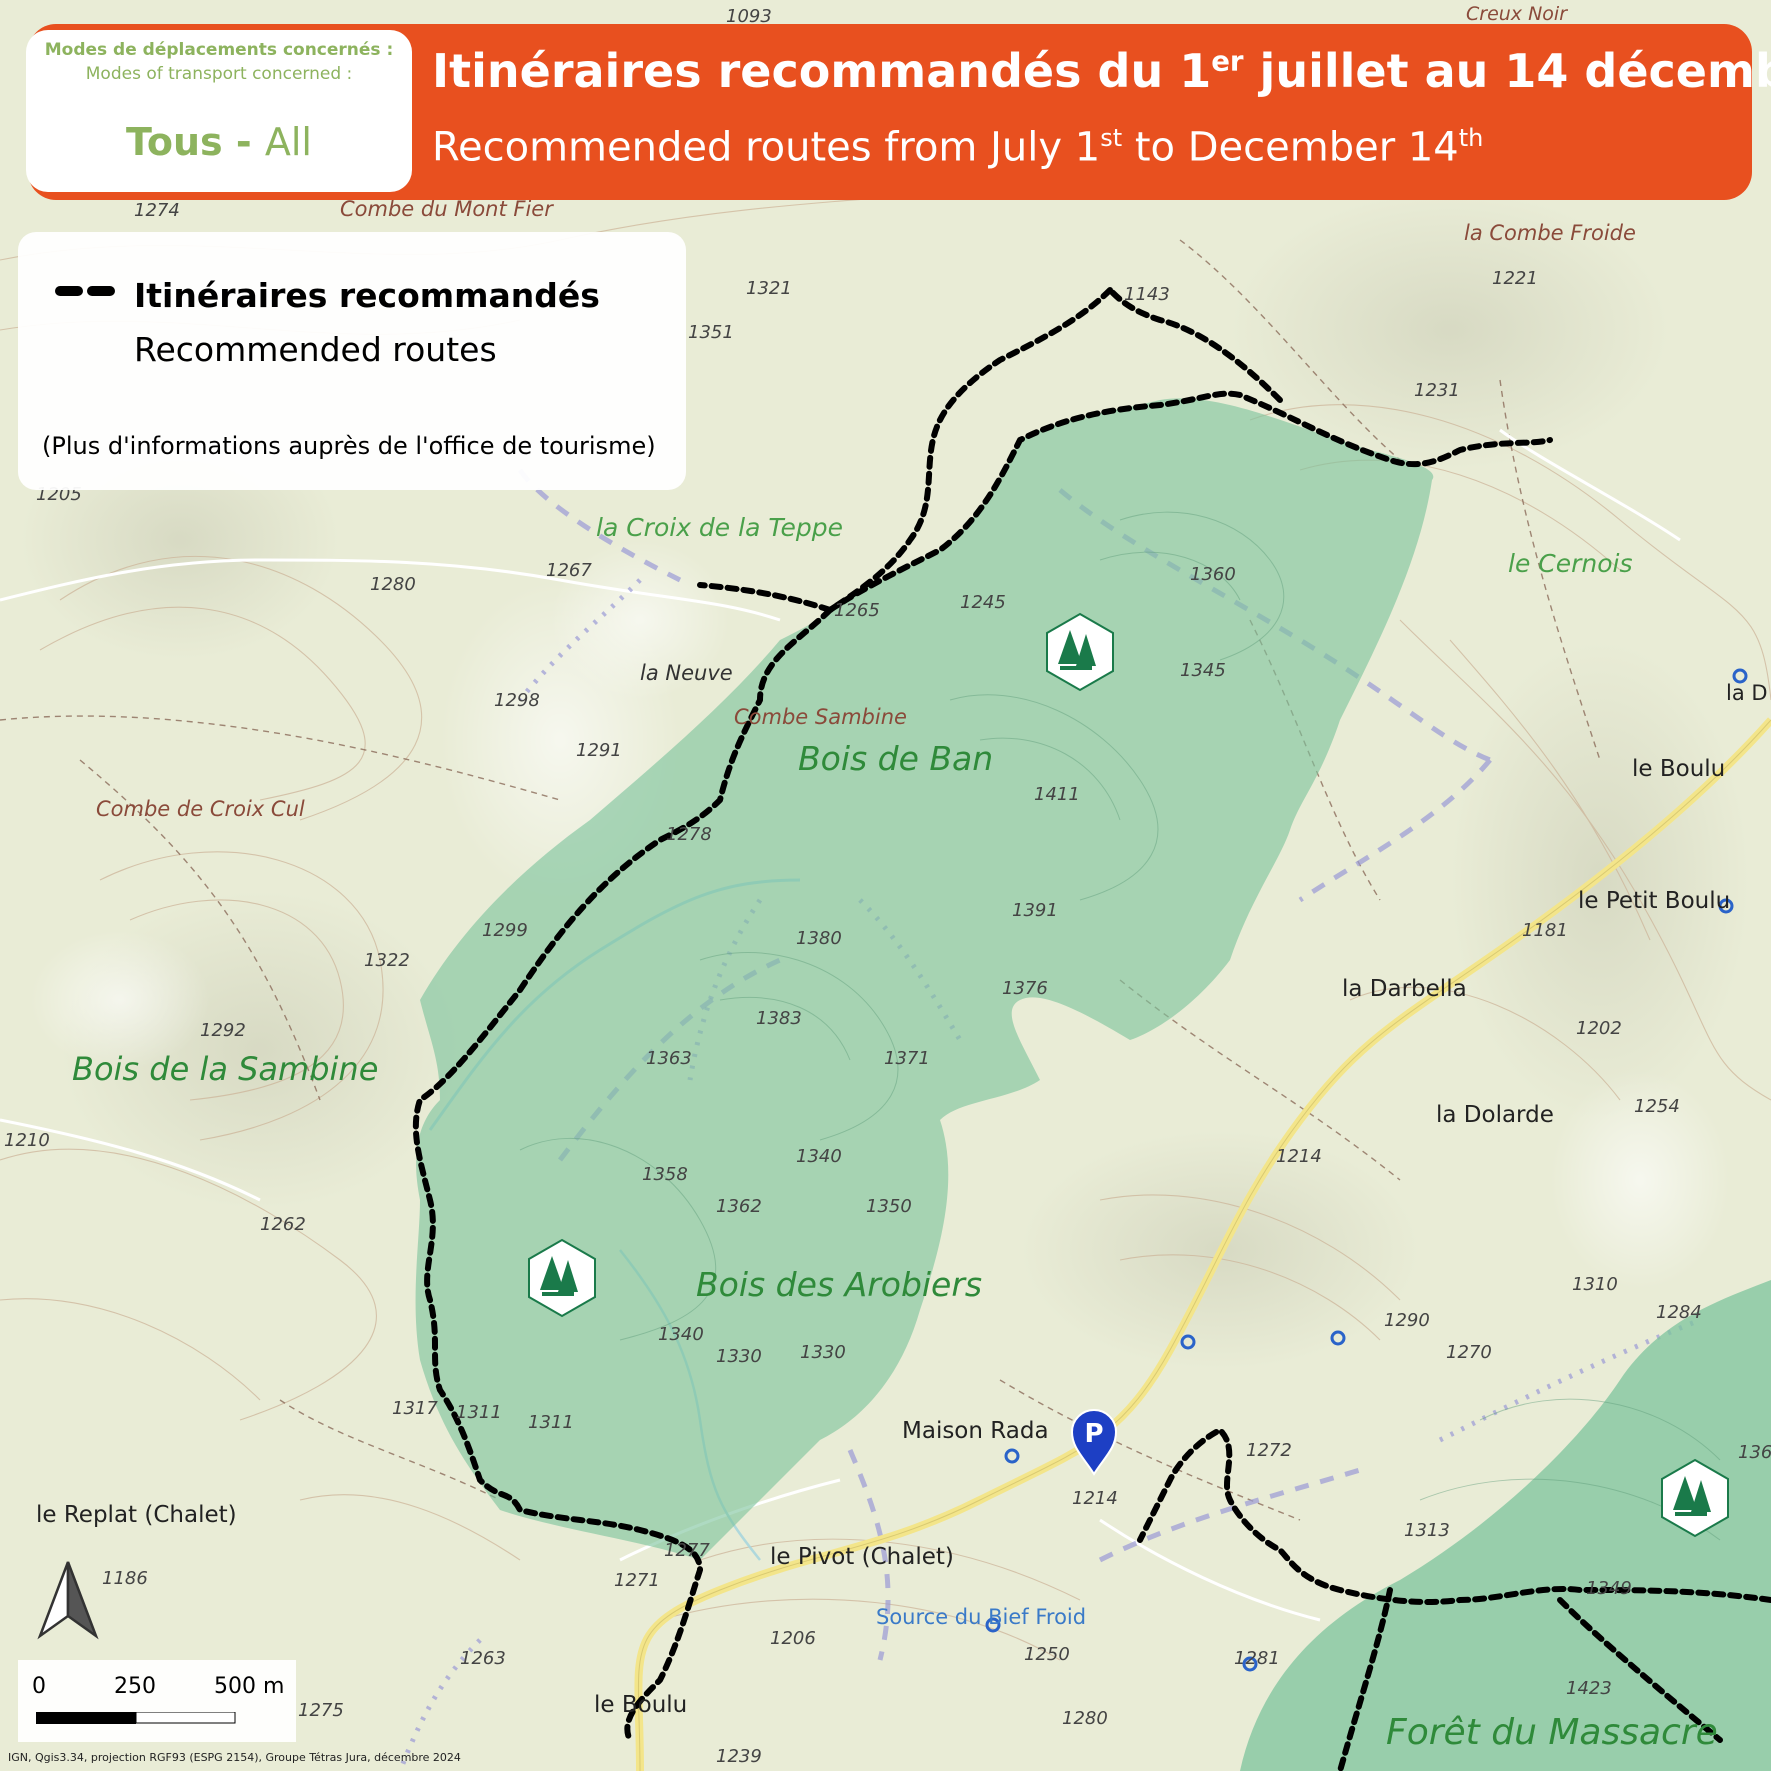 The width and height of the screenshot is (1771, 1771). I want to click on label-bois-de-la-sambine: Bois de la Sambine, so click(225, 1069).